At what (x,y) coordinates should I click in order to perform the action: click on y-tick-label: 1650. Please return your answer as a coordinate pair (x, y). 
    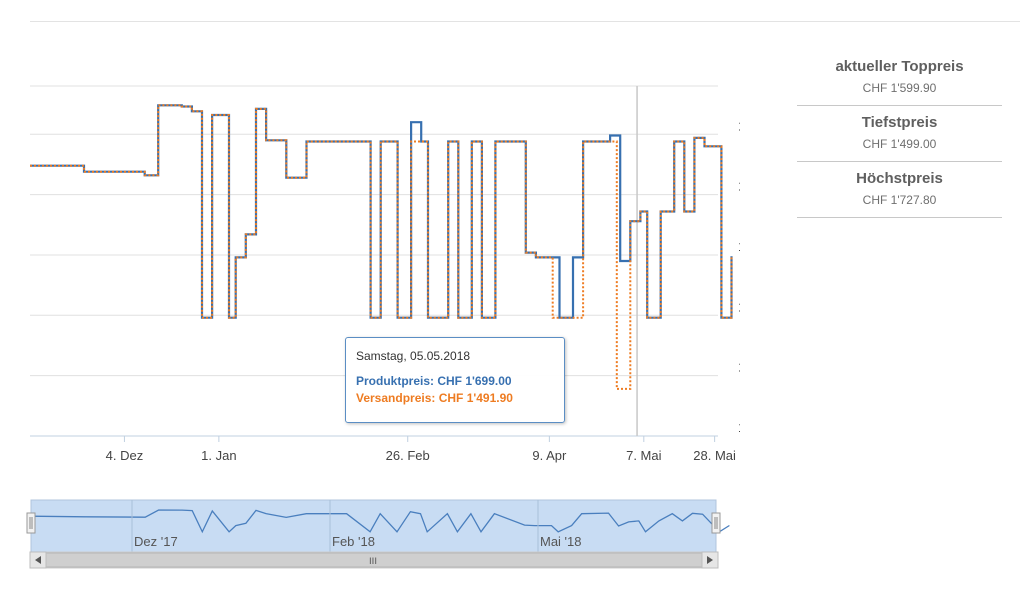
    Looking at the image, I should click on (739, 186).